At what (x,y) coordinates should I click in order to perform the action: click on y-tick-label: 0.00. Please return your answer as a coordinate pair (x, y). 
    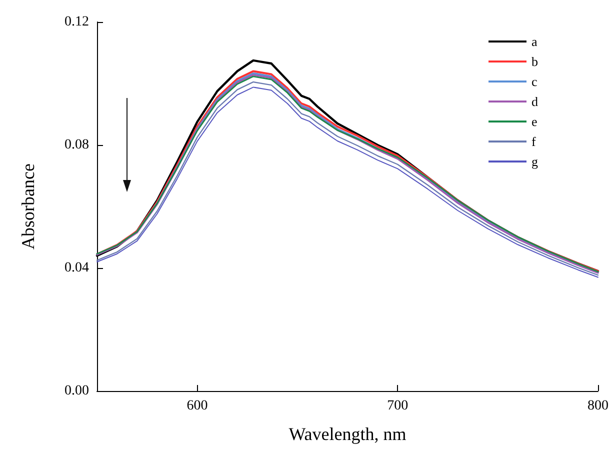
    Looking at the image, I should click on (76, 391).